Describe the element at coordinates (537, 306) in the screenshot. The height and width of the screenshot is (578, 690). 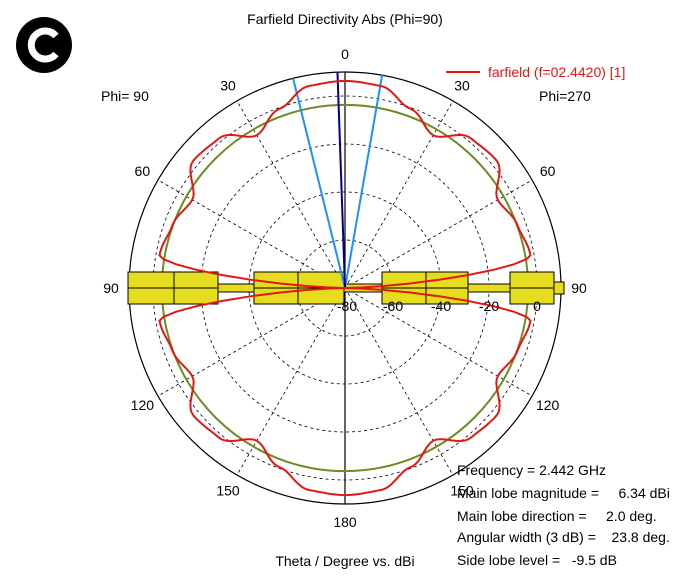
I see `radial-tick-label: 0` at that location.